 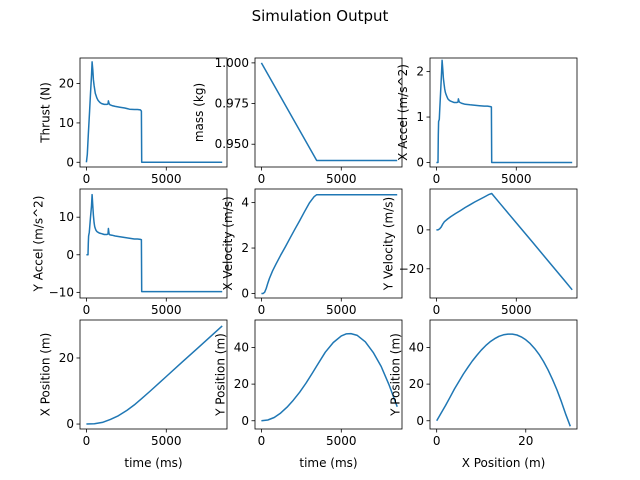 I want to click on series-line-mass, so click(x=329, y=112).